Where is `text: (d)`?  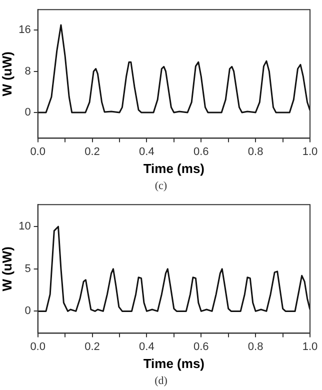
text: (d) is located at coordinates (161, 381).